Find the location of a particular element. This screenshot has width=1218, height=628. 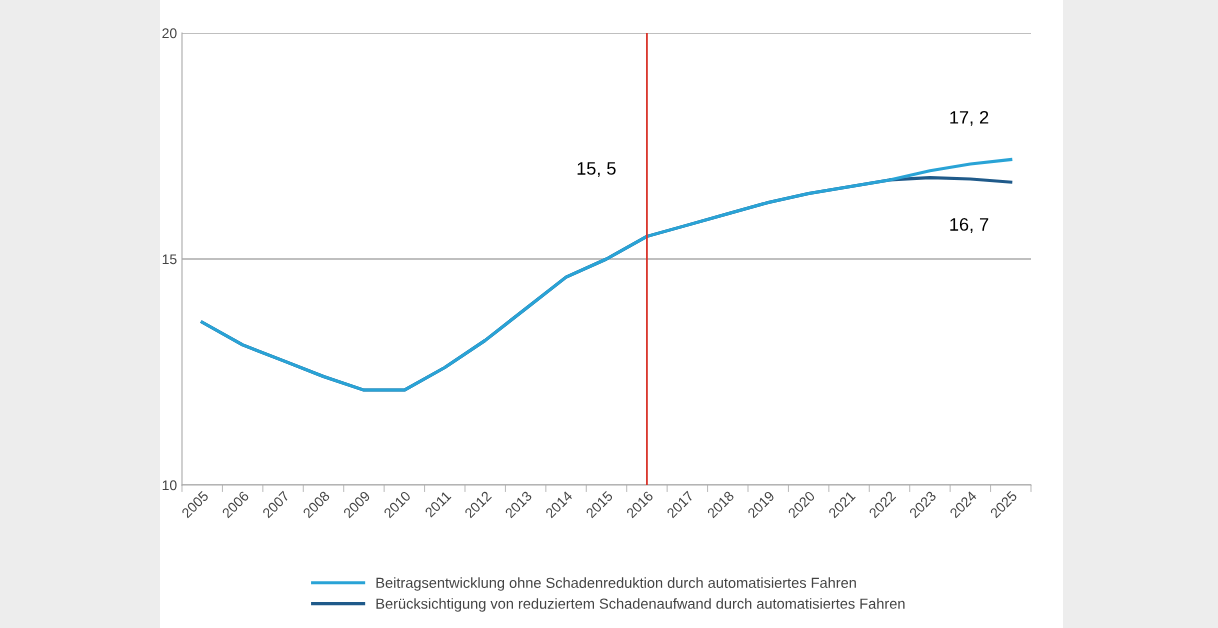

annotation: 16, 7 is located at coordinates (969, 225).